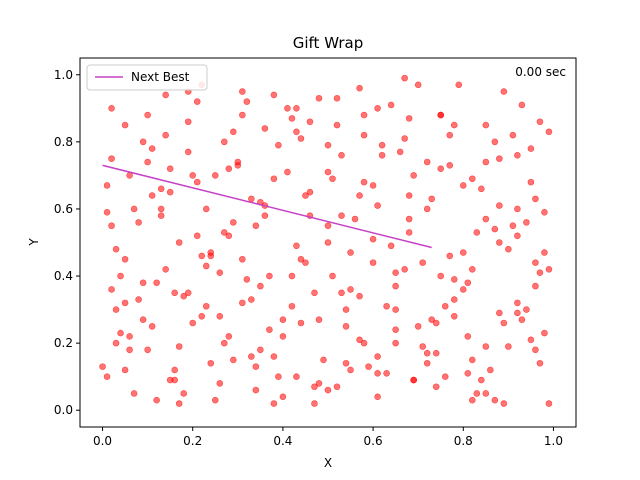 The width and height of the screenshot is (640, 480). Describe the element at coordinates (328, 43) in the screenshot. I see `chart-title: Gift Wrap` at that location.